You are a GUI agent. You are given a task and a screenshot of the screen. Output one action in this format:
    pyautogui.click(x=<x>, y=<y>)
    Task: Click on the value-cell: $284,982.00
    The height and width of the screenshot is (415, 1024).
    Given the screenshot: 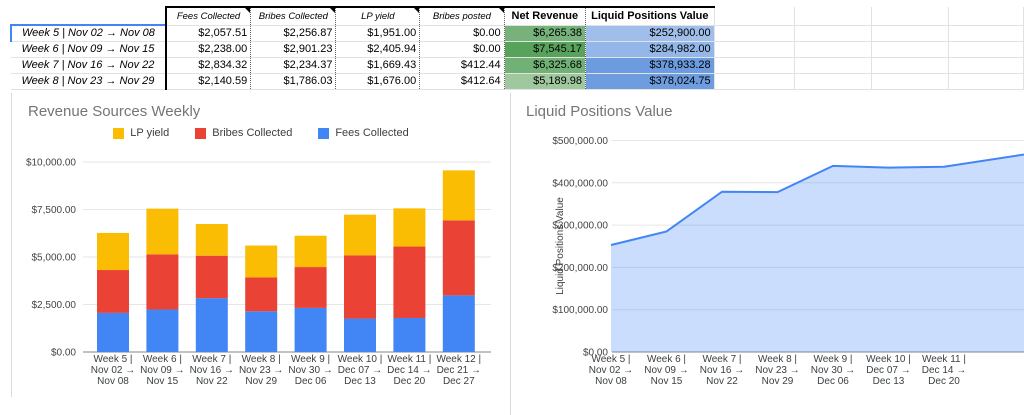 What is the action you would take?
    pyautogui.click(x=650, y=49)
    